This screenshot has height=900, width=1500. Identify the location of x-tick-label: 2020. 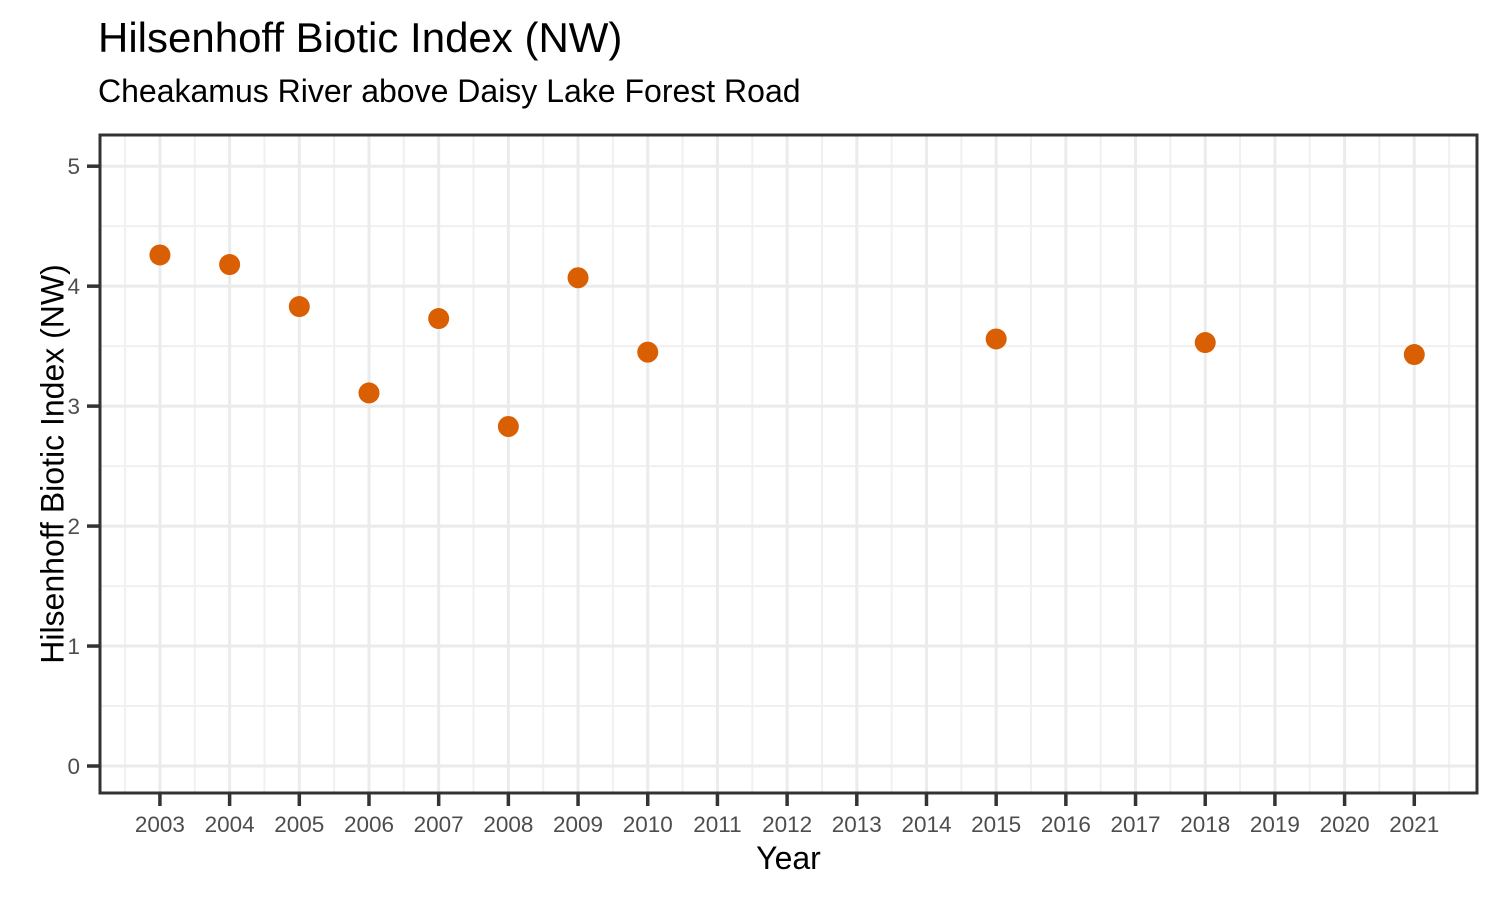
(1345, 824).